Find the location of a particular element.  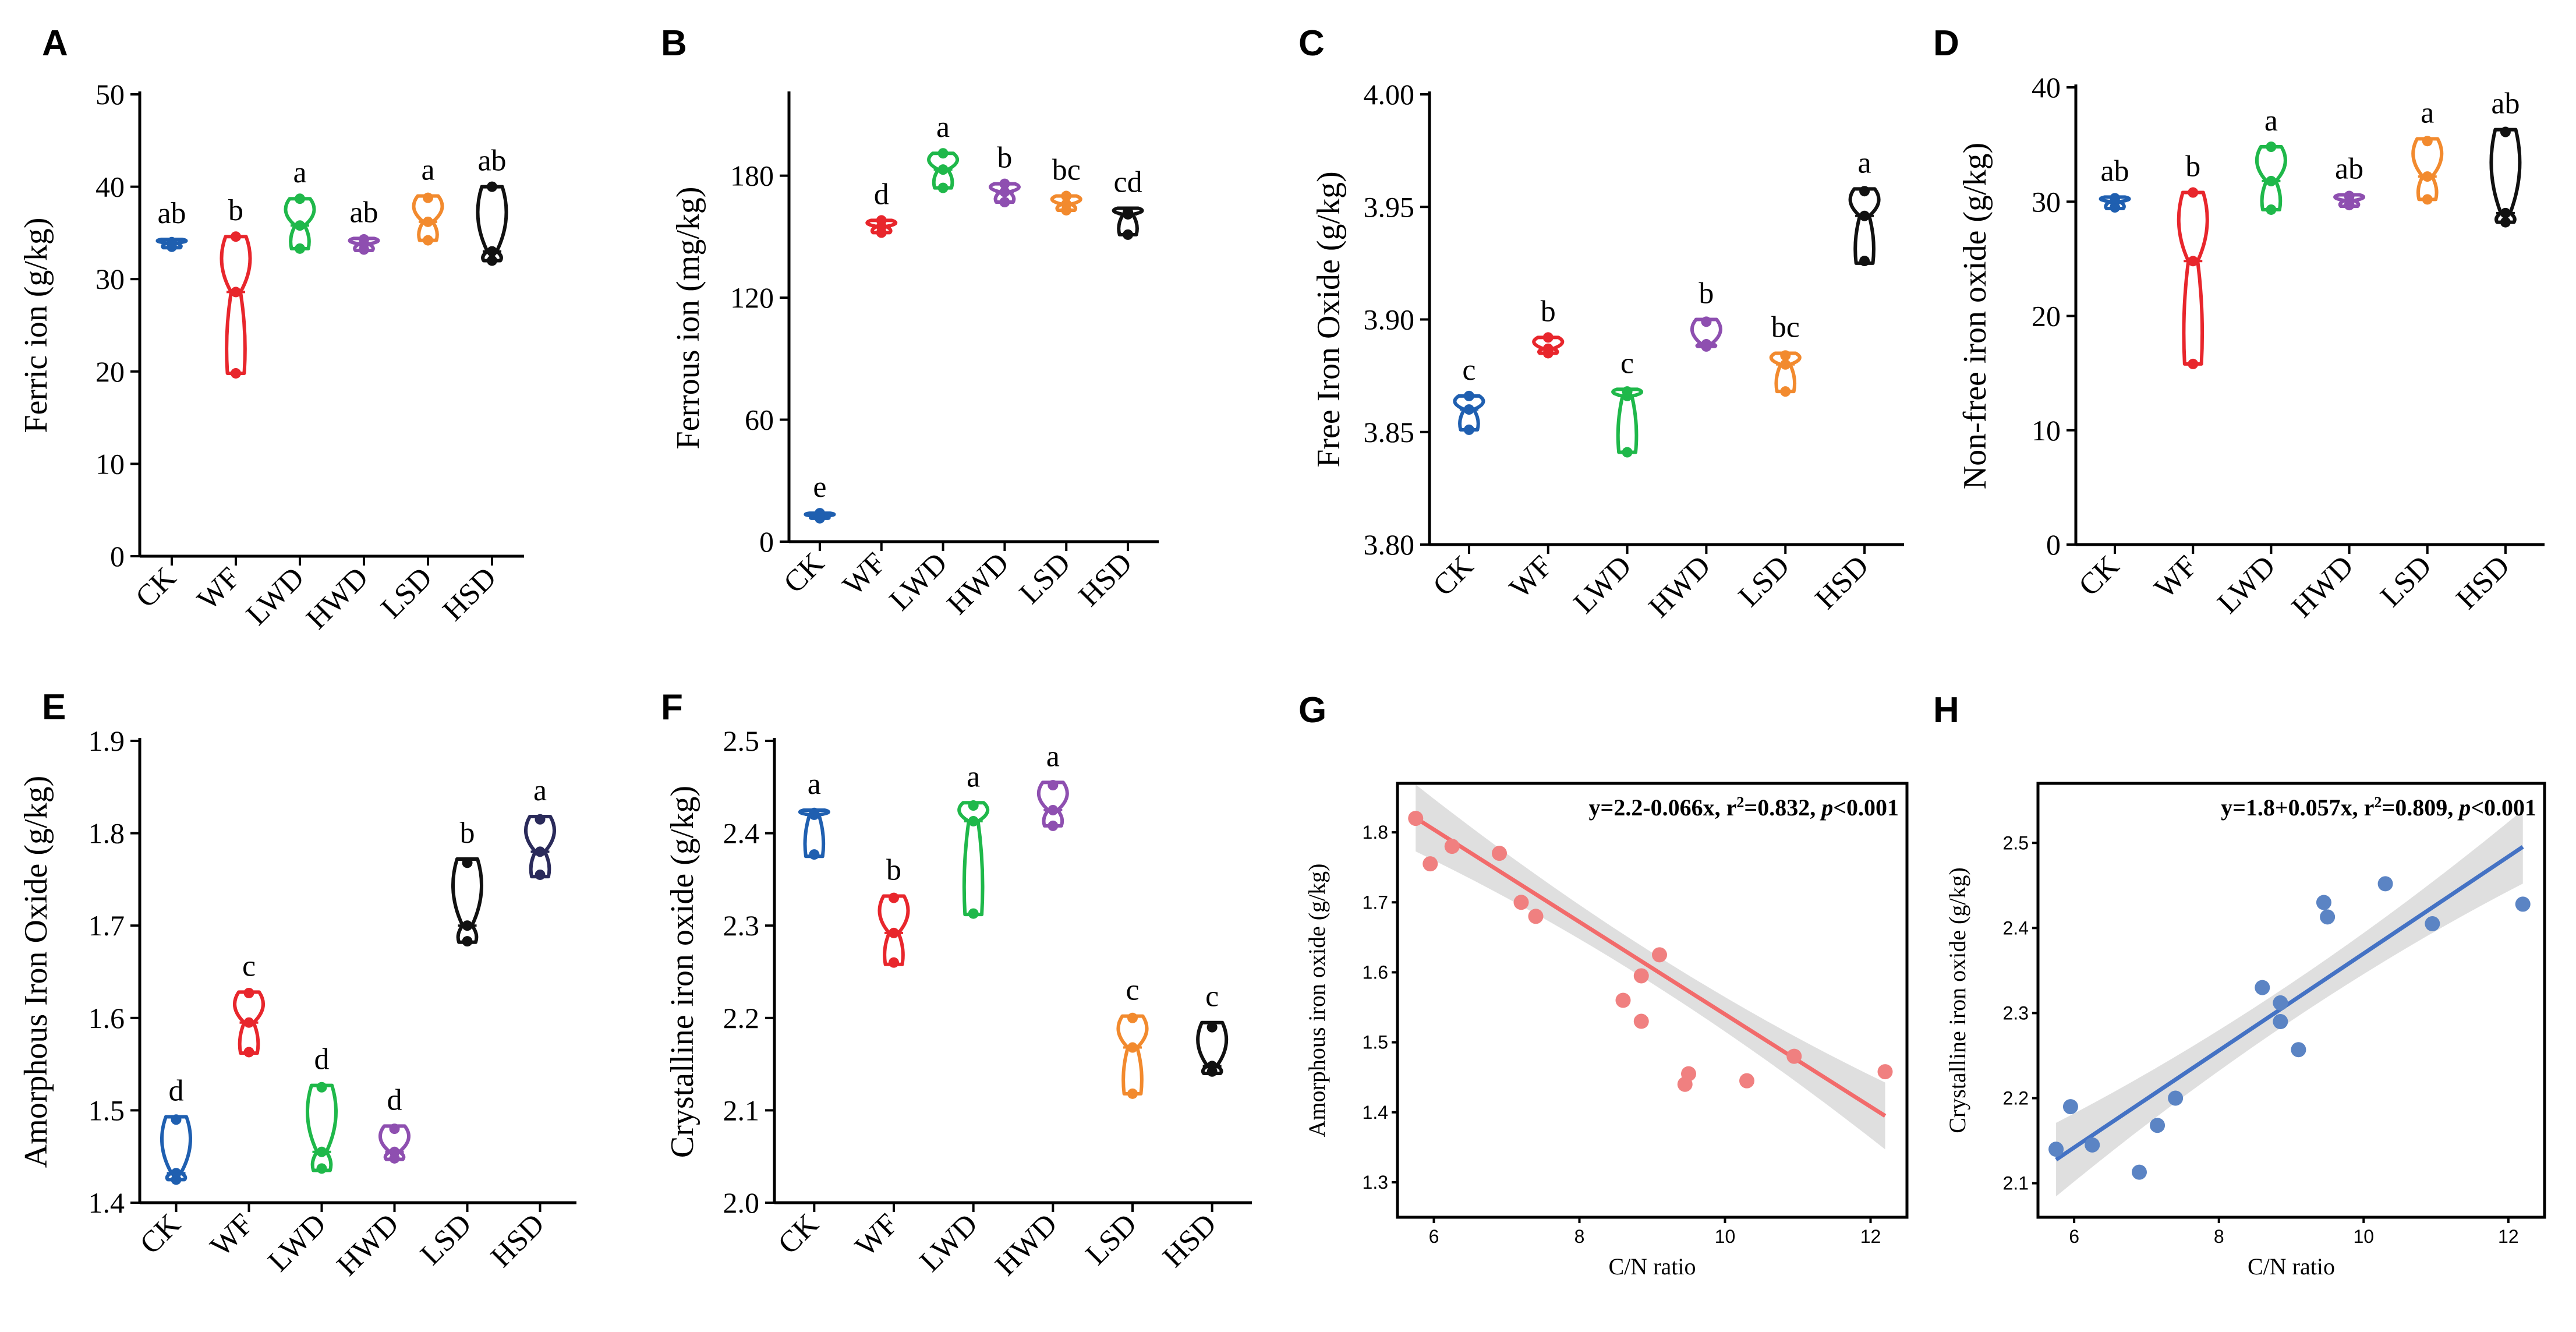

y-tick-label: 1.9 is located at coordinates (107, 741).